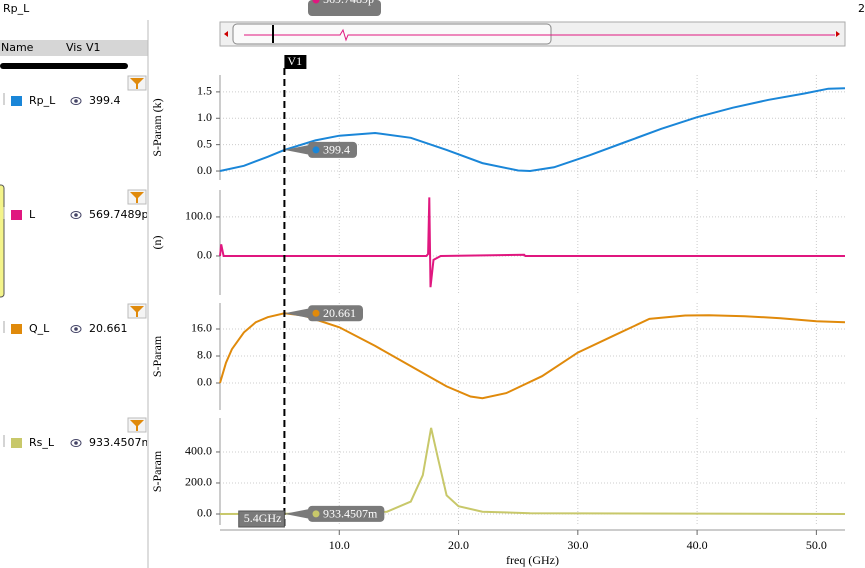 The height and width of the screenshot is (568, 865). I want to click on x-tick-label: 20.0, so click(458, 545).